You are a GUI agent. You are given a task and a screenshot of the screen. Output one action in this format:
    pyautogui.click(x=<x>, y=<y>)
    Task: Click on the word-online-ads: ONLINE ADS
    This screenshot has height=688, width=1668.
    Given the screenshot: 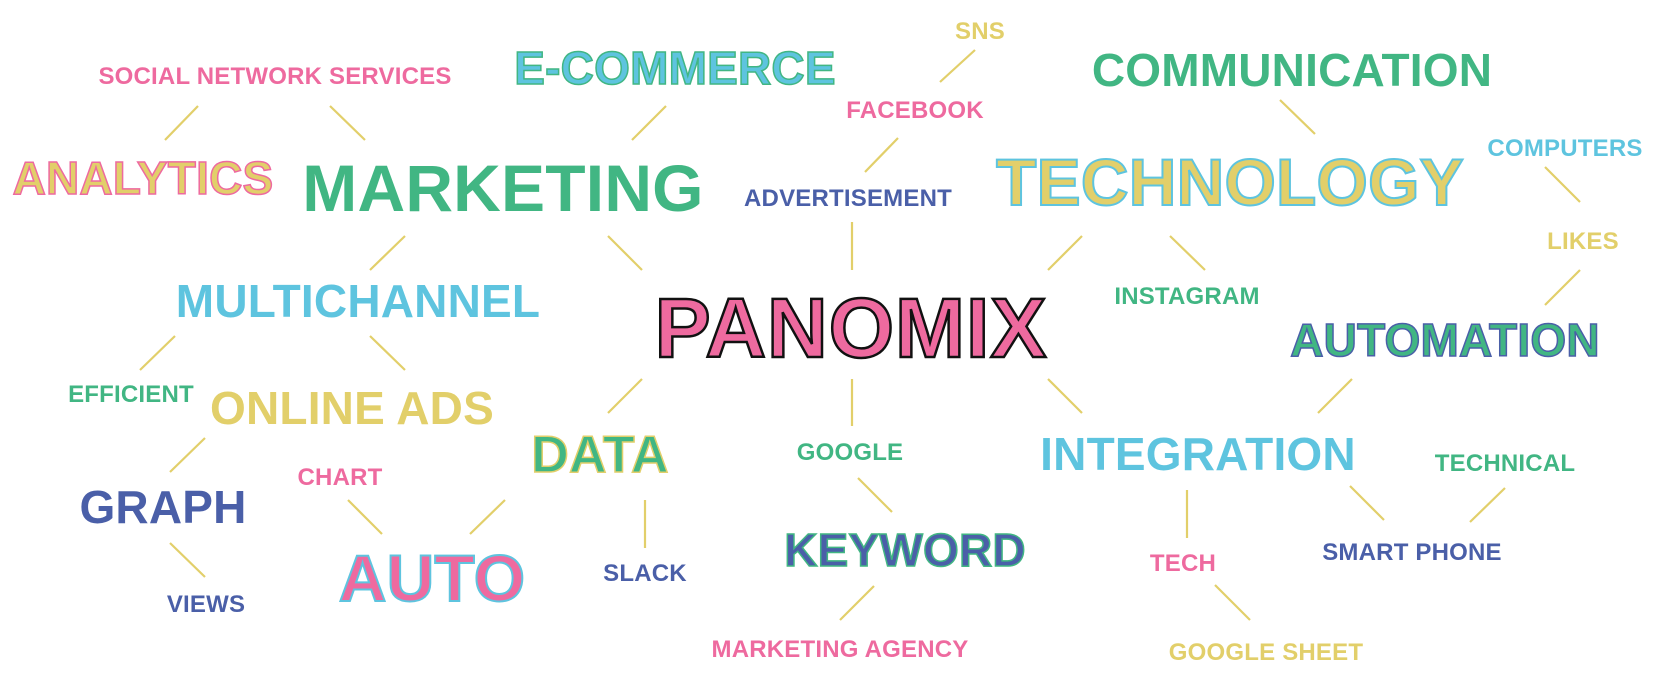 What is the action you would take?
    pyautogui.click(x=352, y=408)
    